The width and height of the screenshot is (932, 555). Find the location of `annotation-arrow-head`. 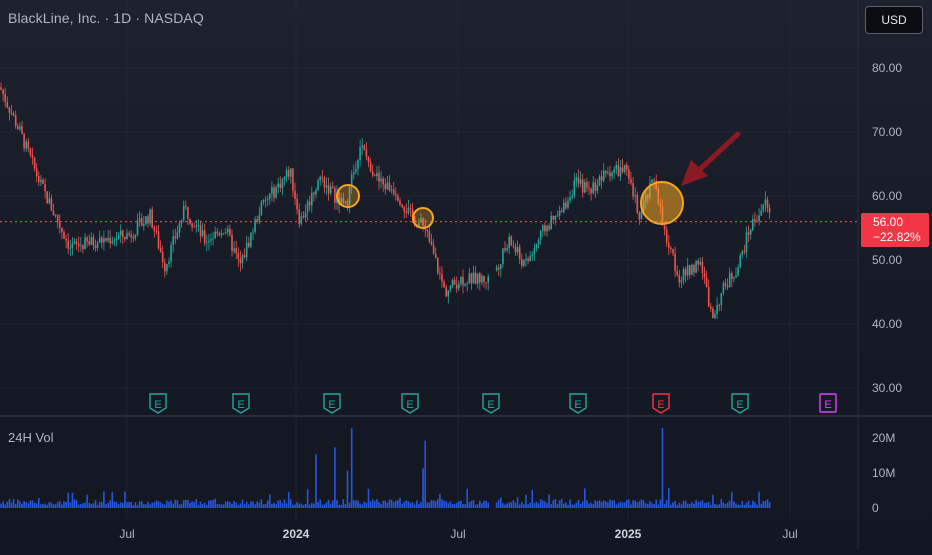

annotation-arrow-head is located at coordinates (694, 173).